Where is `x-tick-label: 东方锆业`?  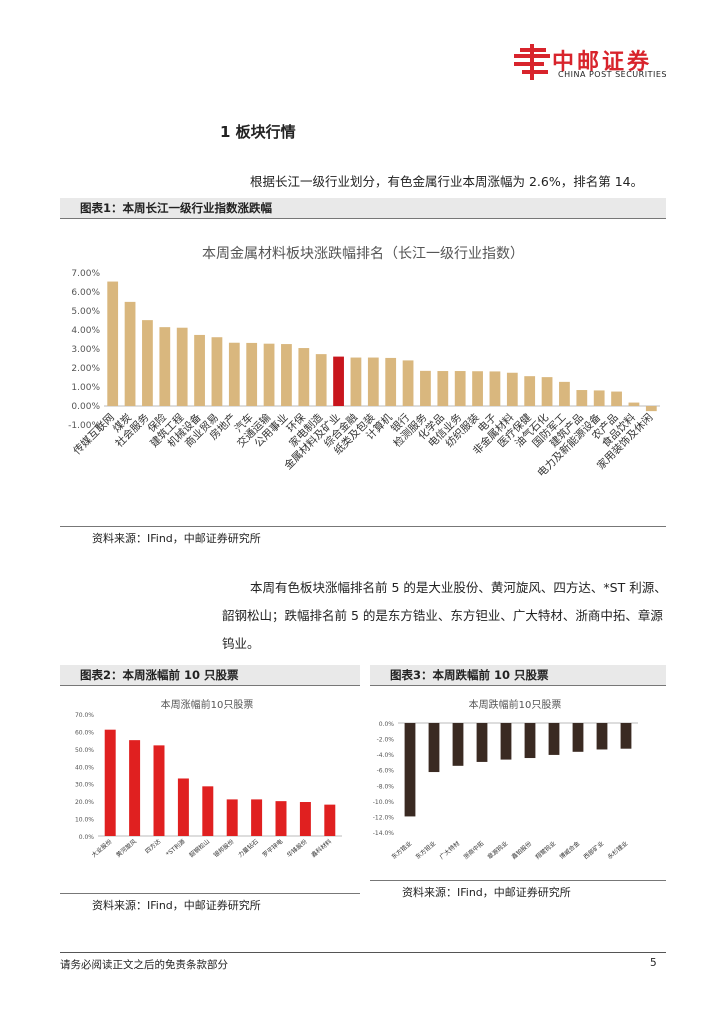 x-tick-label: 东方锆业 is located at coordinates (402, 850).